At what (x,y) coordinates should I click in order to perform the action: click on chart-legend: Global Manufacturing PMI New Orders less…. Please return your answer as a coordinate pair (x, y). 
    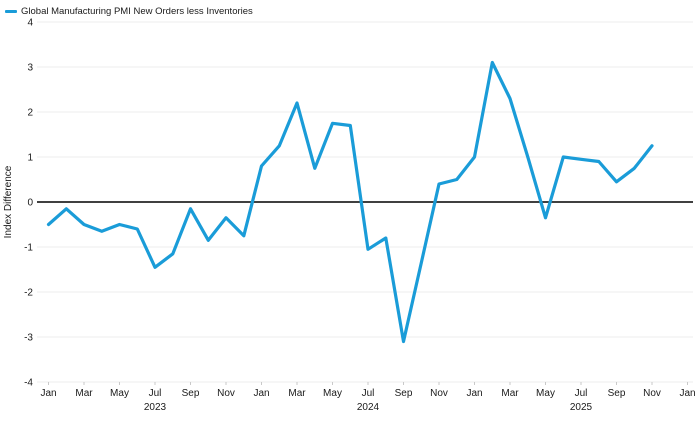
    Looking at the image, I should click on (129, 11).